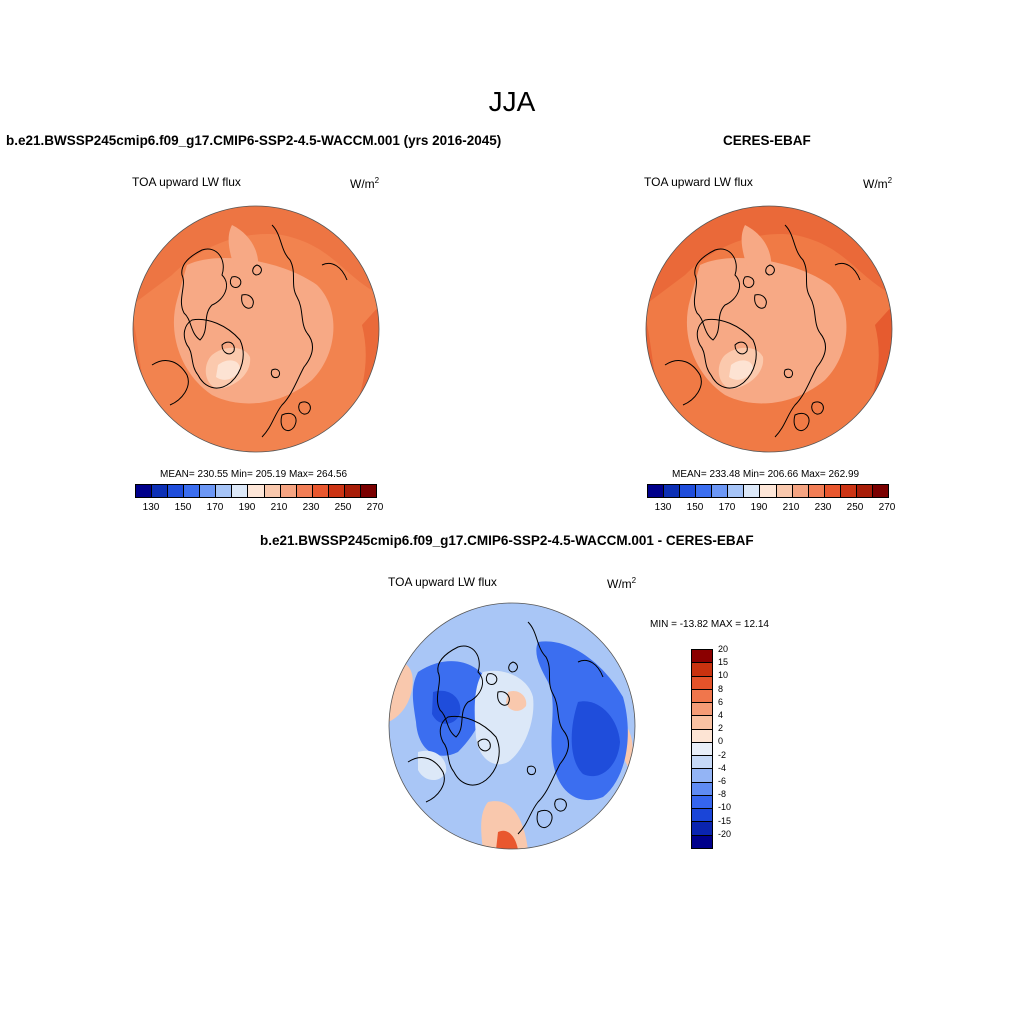 Image resolution: width=1024 pixels, height=1024 pixels. I want to click on obs-colorbar, so click(768, 491).